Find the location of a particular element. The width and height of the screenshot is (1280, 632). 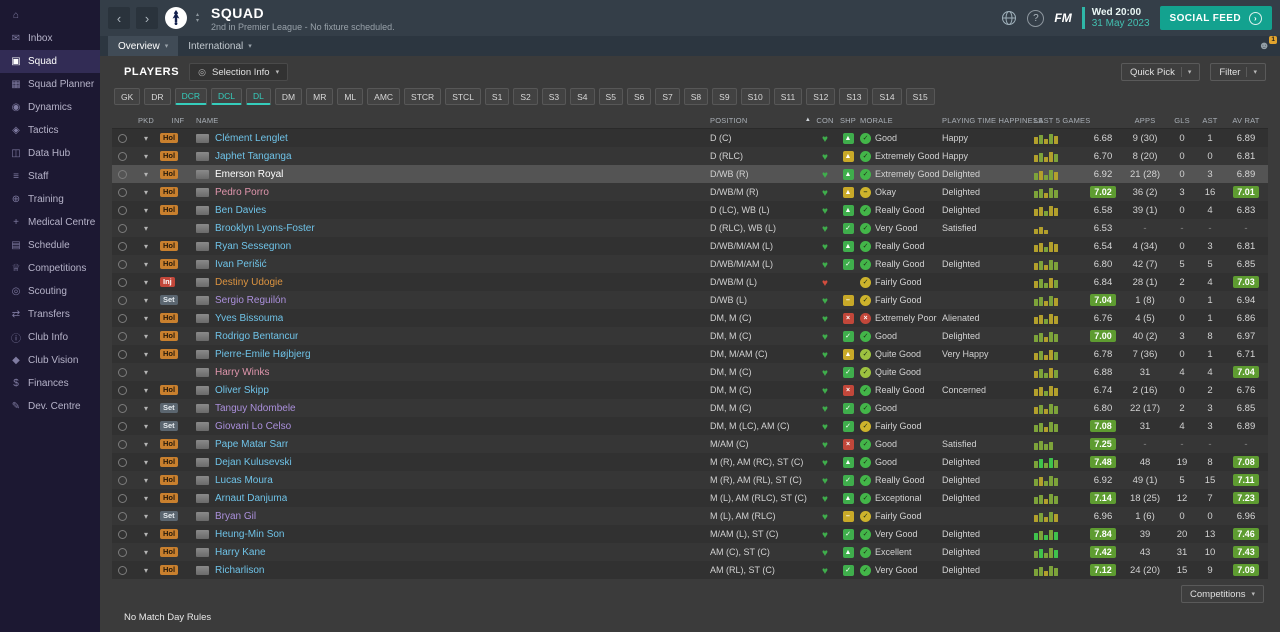

player-name: Ben Davies is located at coordinates (241, 210).